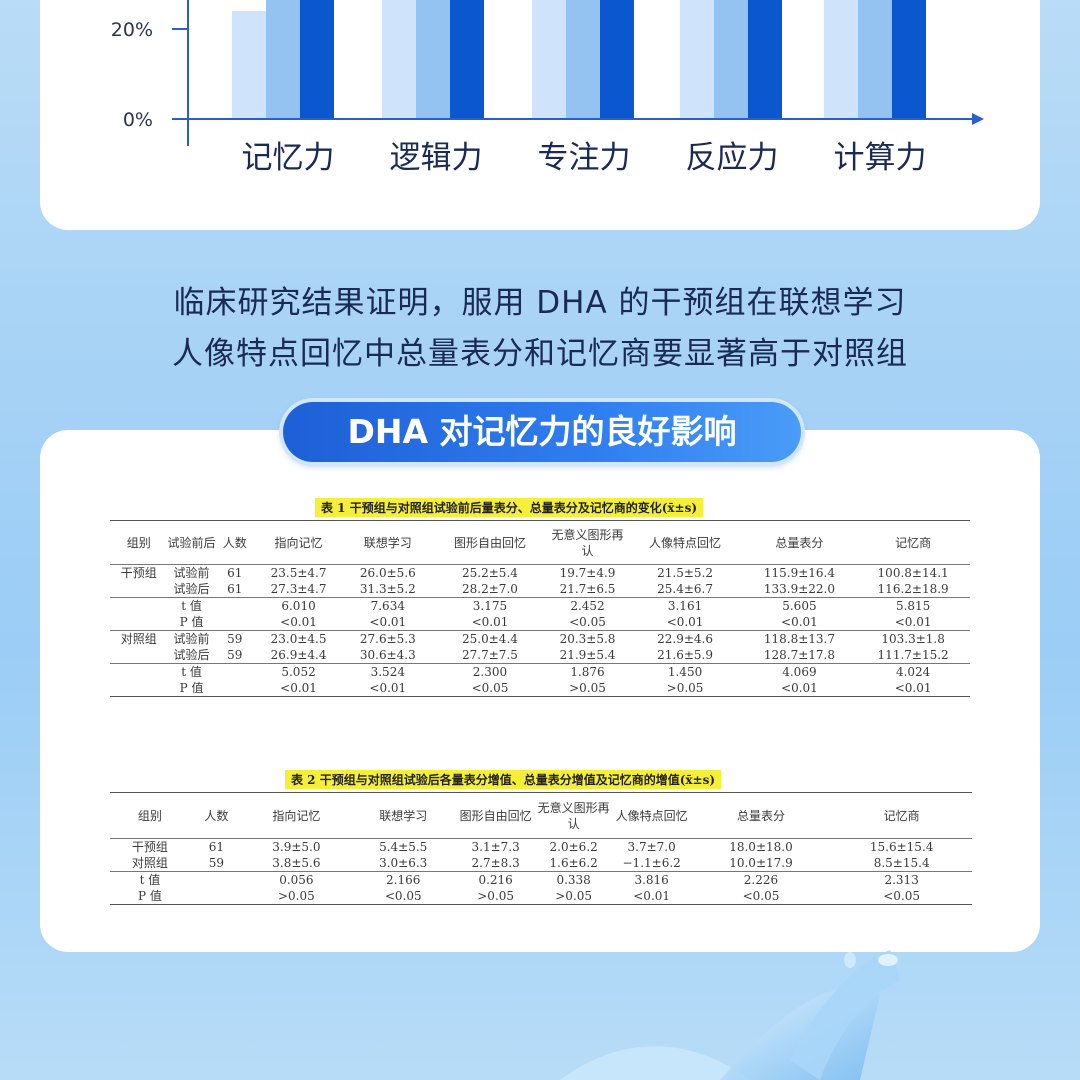 This screenshot has width=1080, height=1080. Describe the element at coordinates (235, 639) in the screenshot. I see `table-cell: 59` at that location.